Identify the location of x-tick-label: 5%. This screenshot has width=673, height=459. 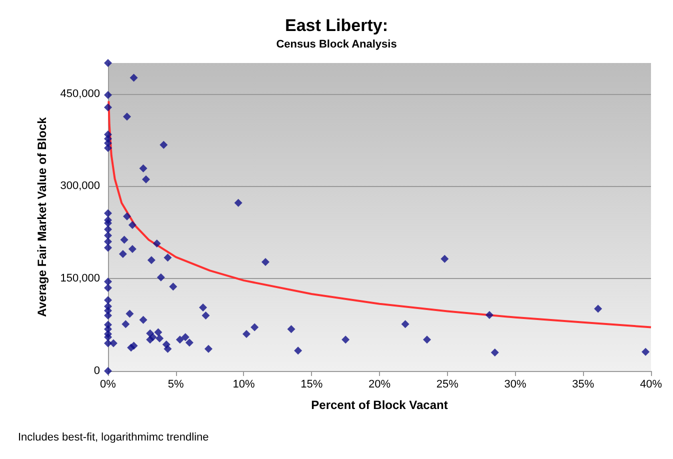
(176, 384).